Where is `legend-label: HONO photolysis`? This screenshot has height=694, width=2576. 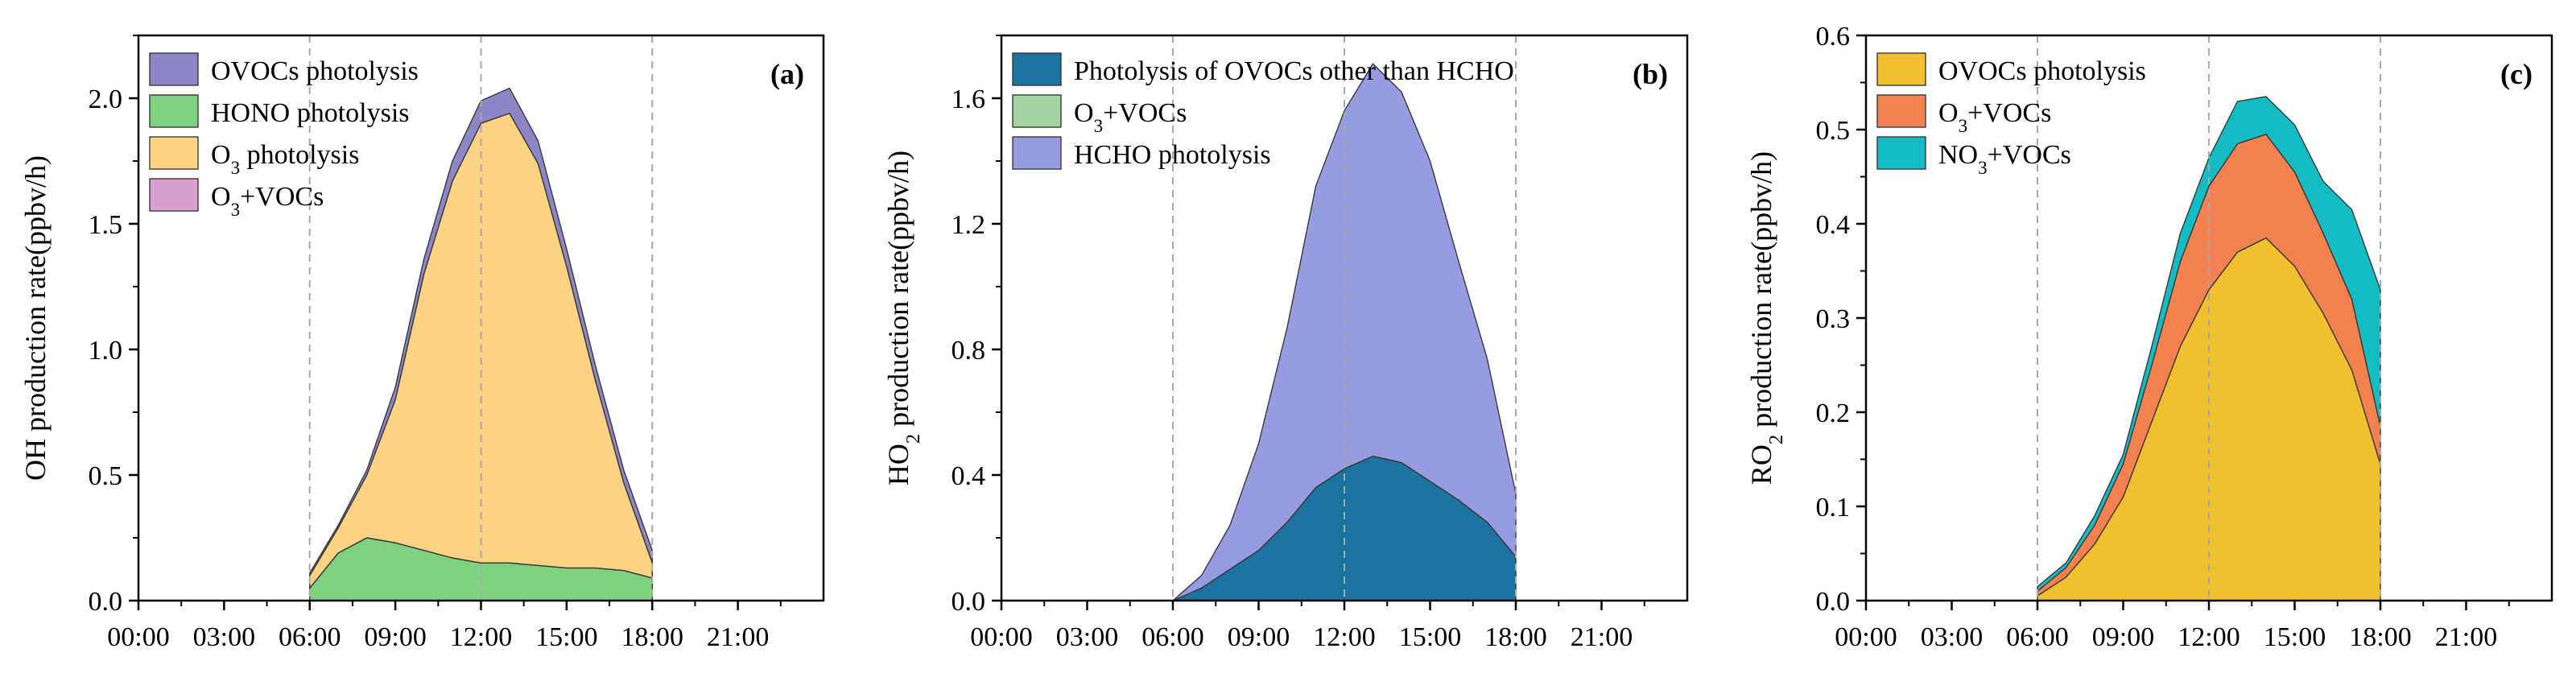
legend-label: HONO photolysis is located at coordinates (310, 113).